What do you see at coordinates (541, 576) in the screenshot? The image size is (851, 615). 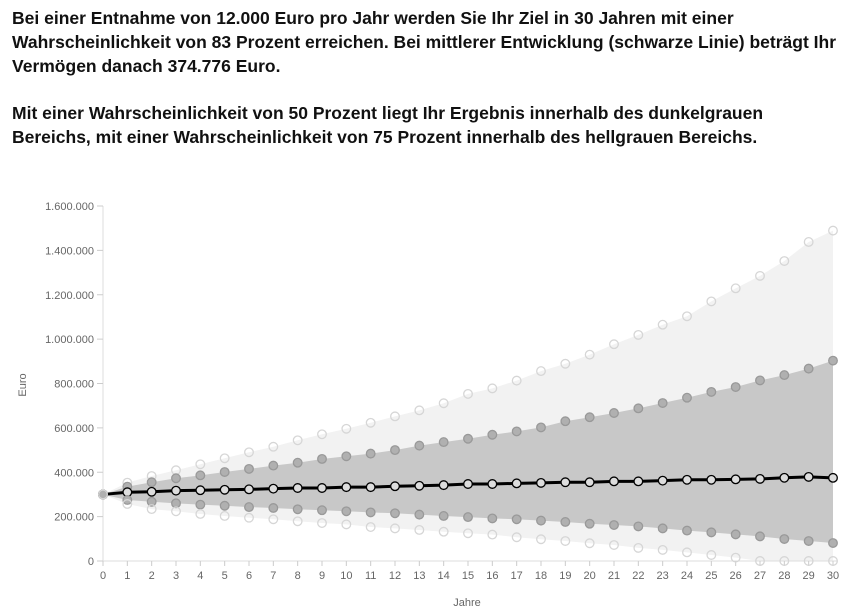 I see `x-tick-label: 18` at bounding box center [541, 576].